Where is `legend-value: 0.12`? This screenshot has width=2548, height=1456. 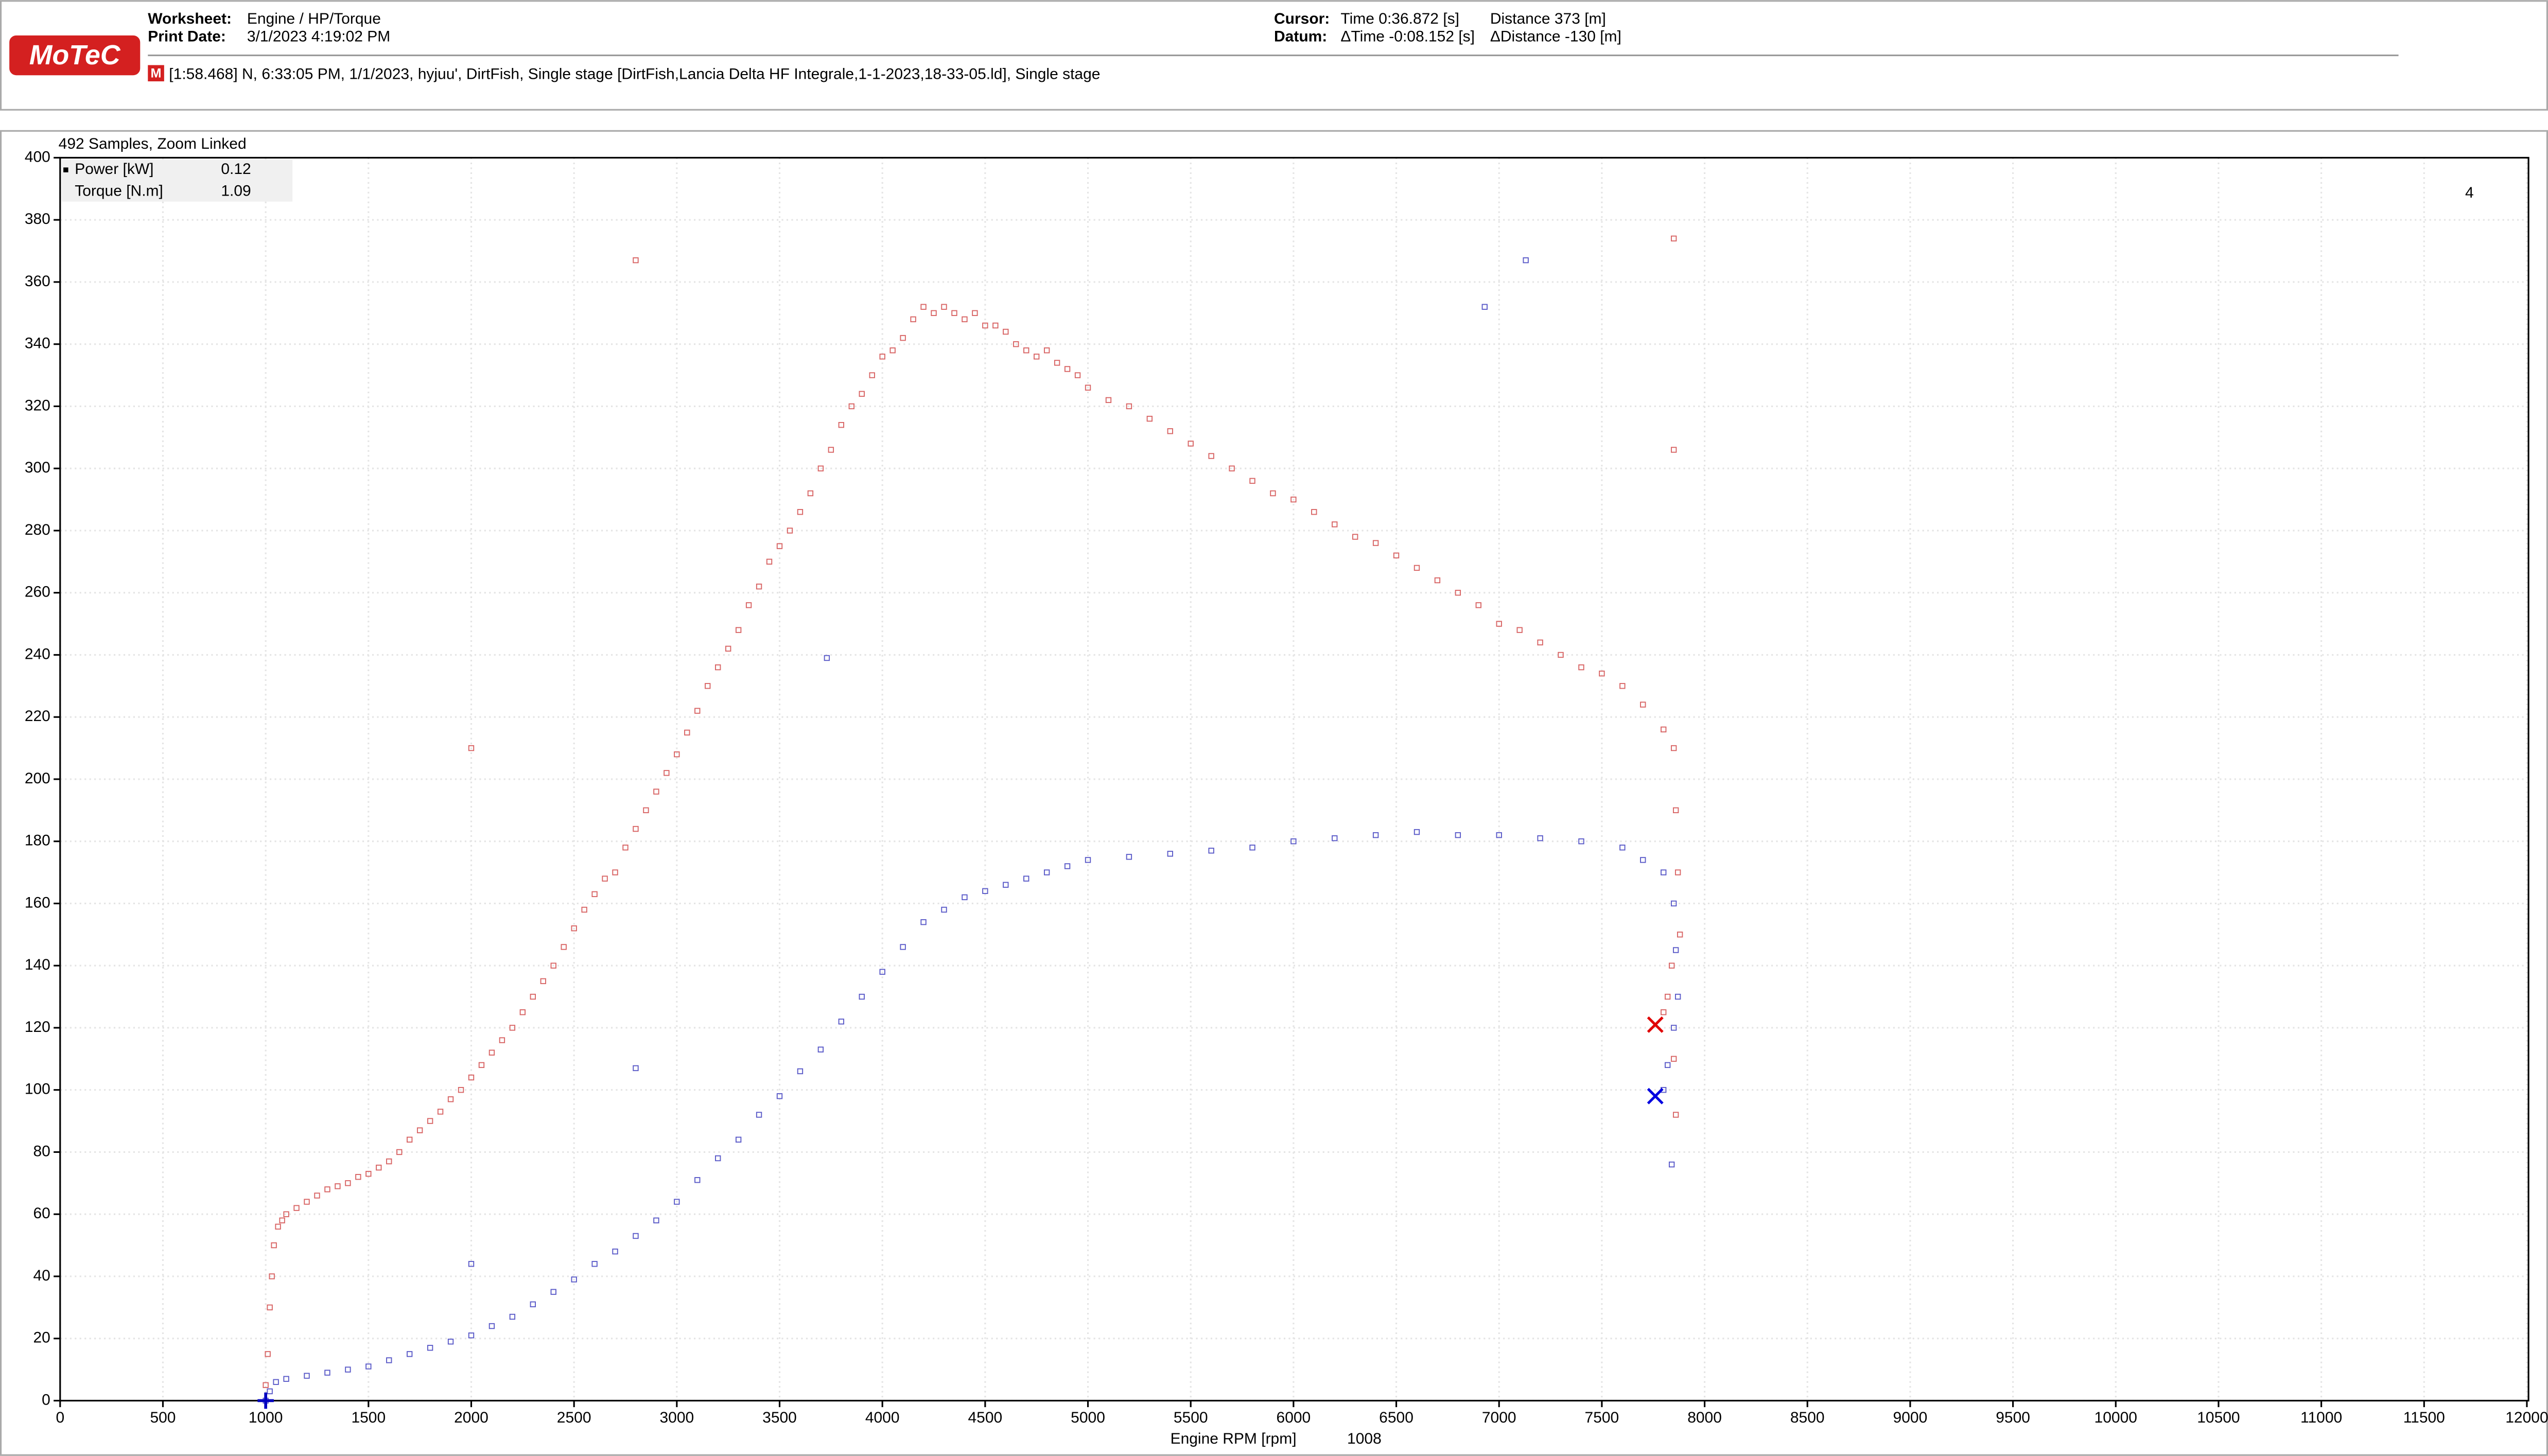 legend-value: 0.12 is located at coordinates (236, 169).